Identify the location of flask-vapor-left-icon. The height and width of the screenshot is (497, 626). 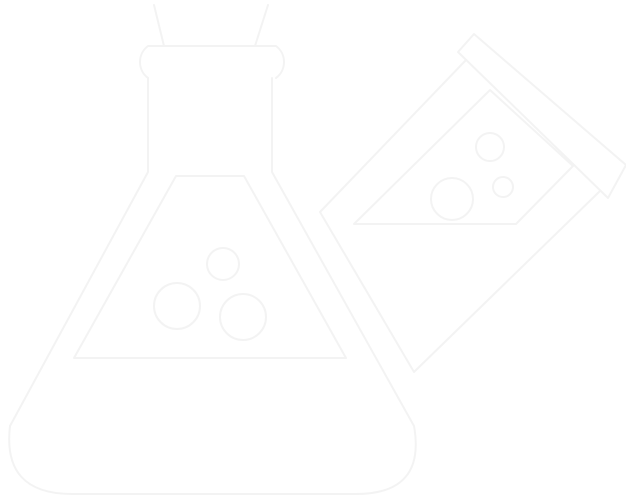
(159, 25).